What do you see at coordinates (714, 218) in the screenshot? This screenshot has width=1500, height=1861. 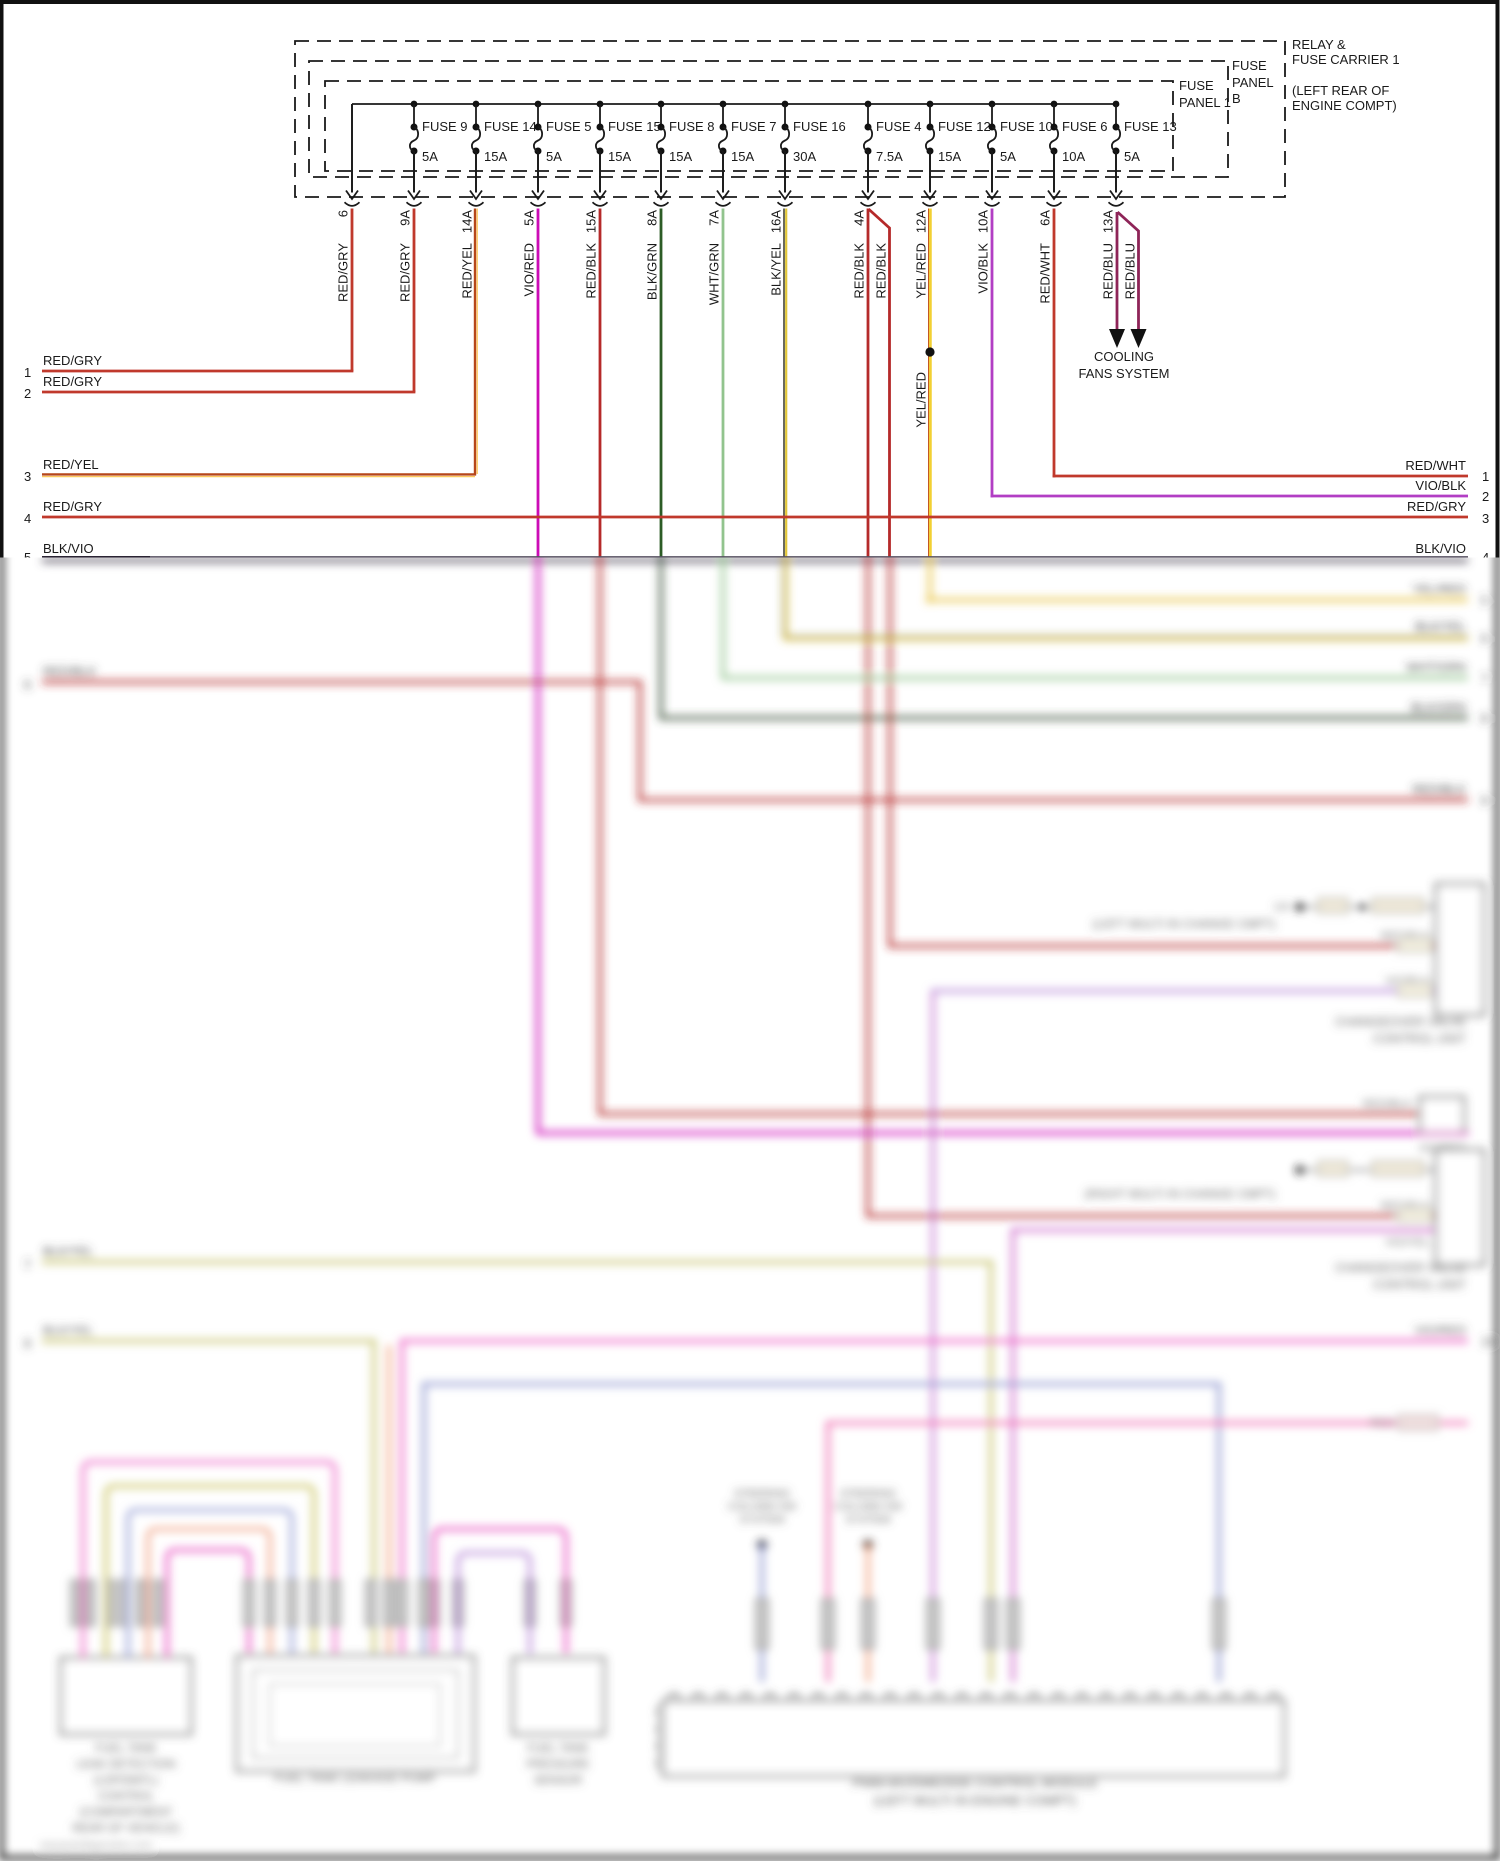 I see `svg-text: 7A` at bounding box center [714, 218].